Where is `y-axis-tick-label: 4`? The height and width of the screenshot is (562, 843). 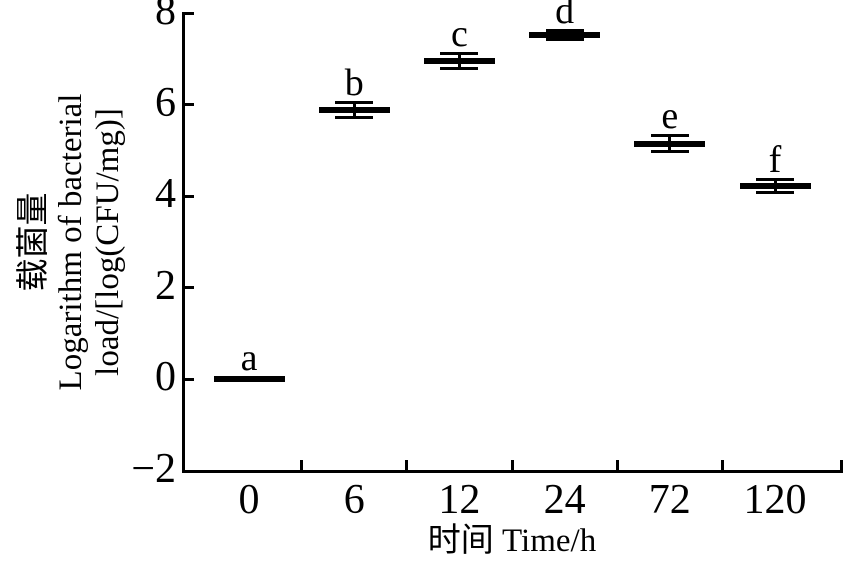 y-axis-tick-label: 4 is located at coordinates (165, 194).